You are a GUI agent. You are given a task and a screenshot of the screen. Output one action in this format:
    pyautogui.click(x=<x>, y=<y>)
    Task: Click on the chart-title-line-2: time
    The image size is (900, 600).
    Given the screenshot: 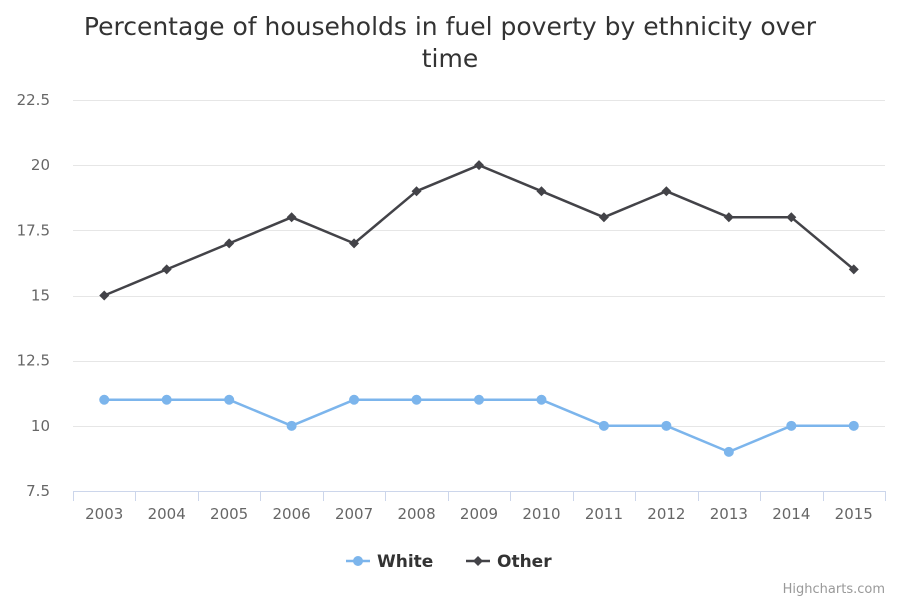 What is the action you would take?
    pyautogui.click(x=450, y=58)
    